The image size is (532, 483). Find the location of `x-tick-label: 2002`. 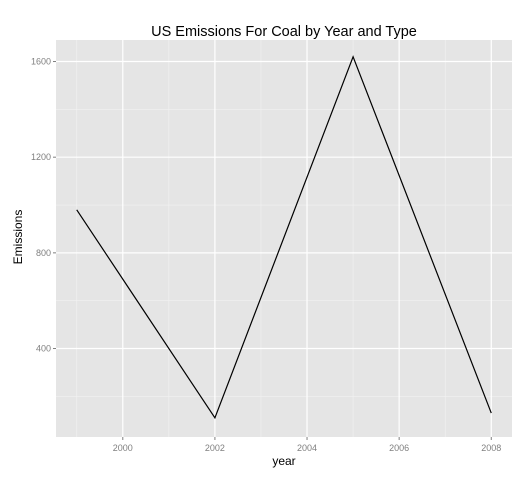

x-tick-label: 2002 is located at coordinates (215, 448).